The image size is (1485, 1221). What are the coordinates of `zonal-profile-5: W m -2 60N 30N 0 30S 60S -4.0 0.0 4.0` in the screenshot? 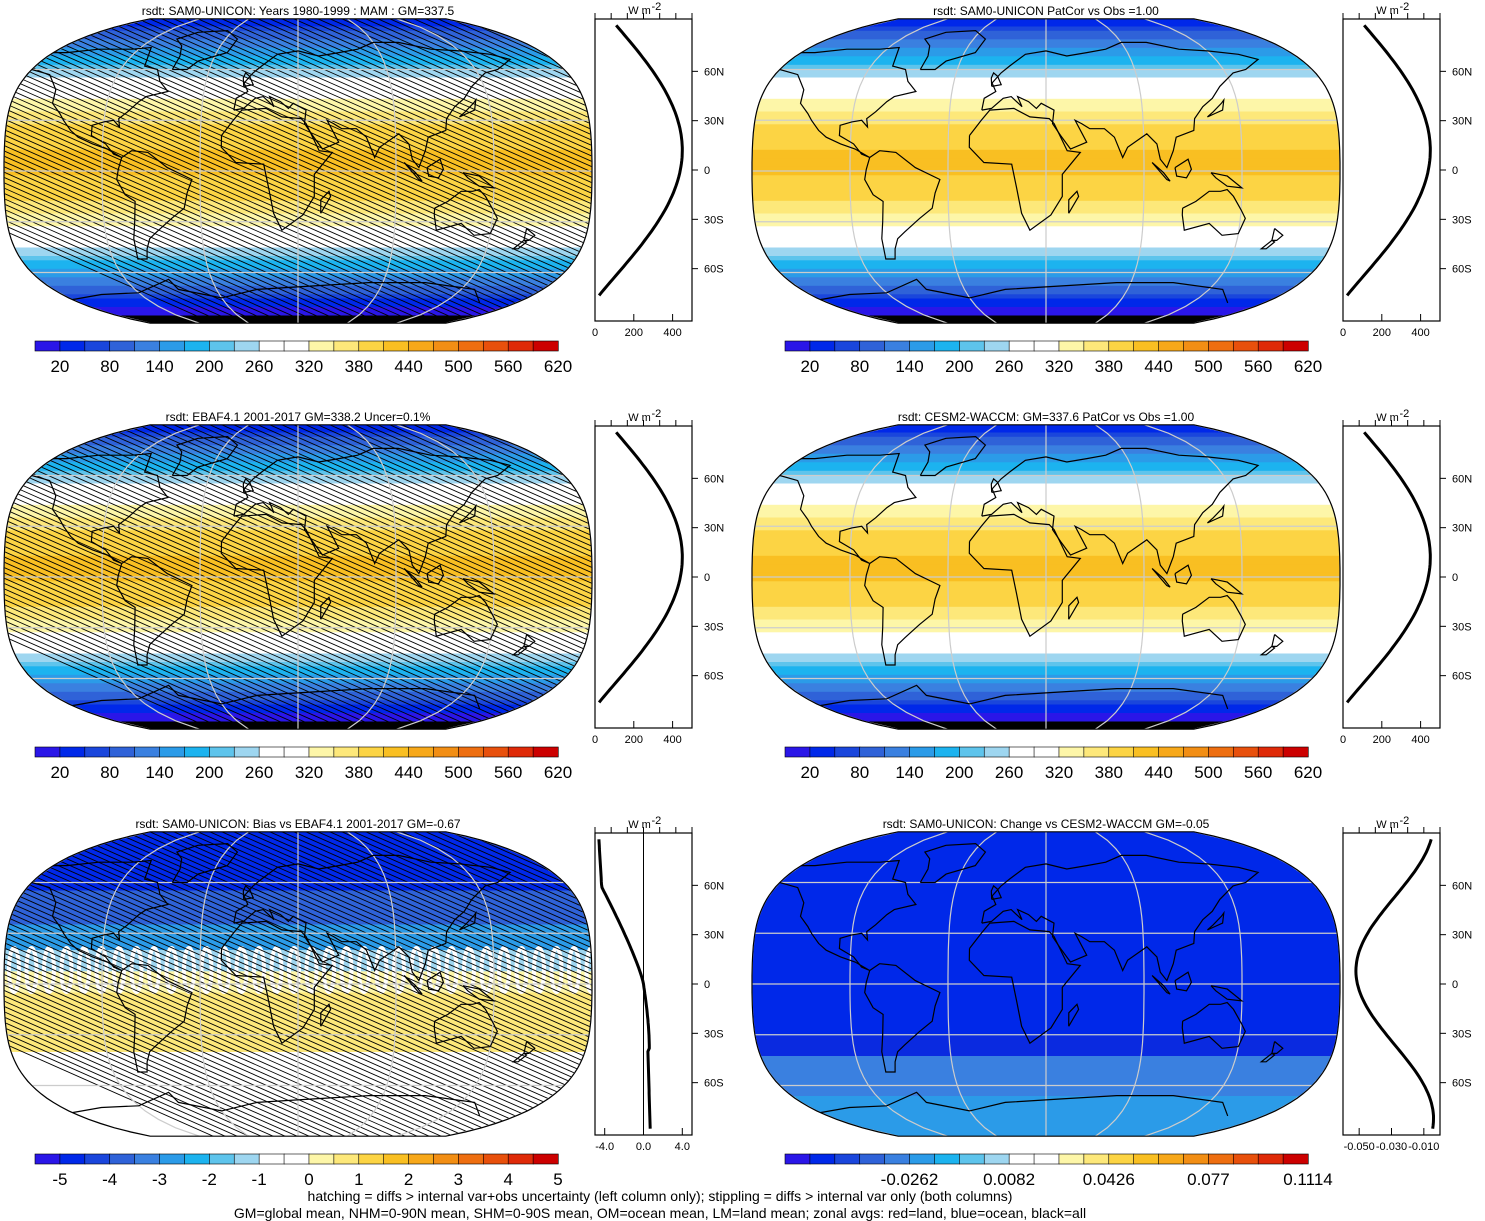 It's located at (659, 984).